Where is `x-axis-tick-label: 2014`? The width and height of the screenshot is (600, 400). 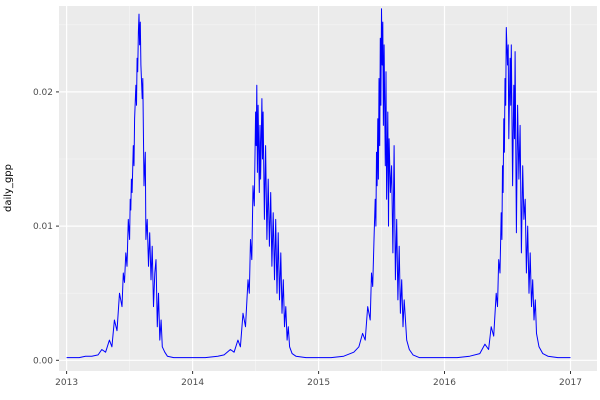 x-axis-tick-label: 2014 is located at coordinates (192, 383).